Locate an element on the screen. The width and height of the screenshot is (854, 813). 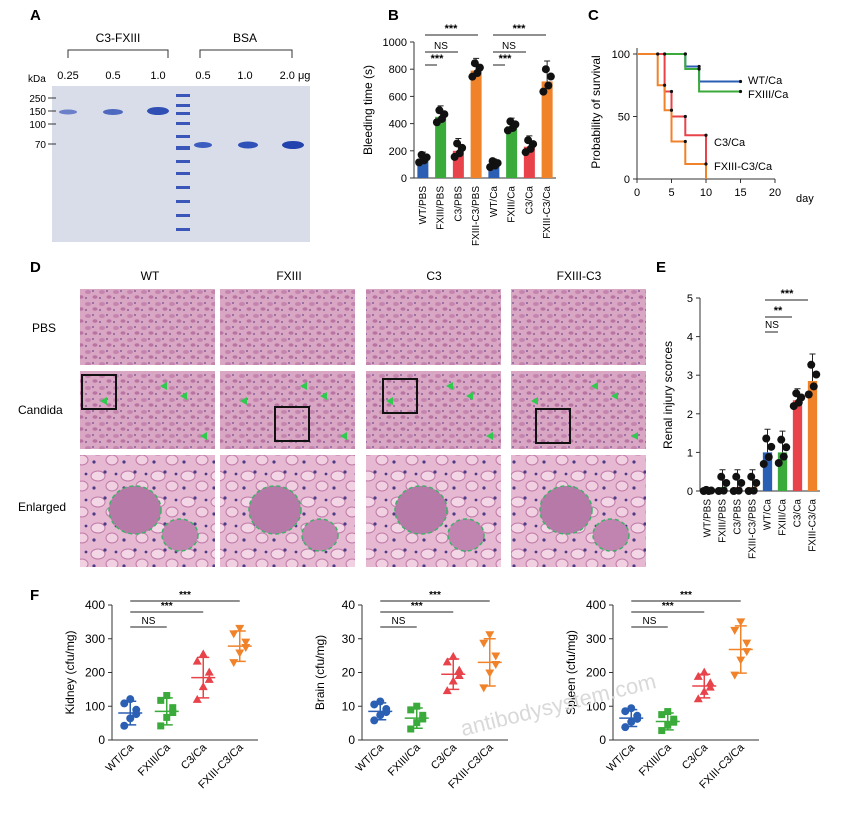
f3-ytick-label: 400 is located at coordinates (596, 605).